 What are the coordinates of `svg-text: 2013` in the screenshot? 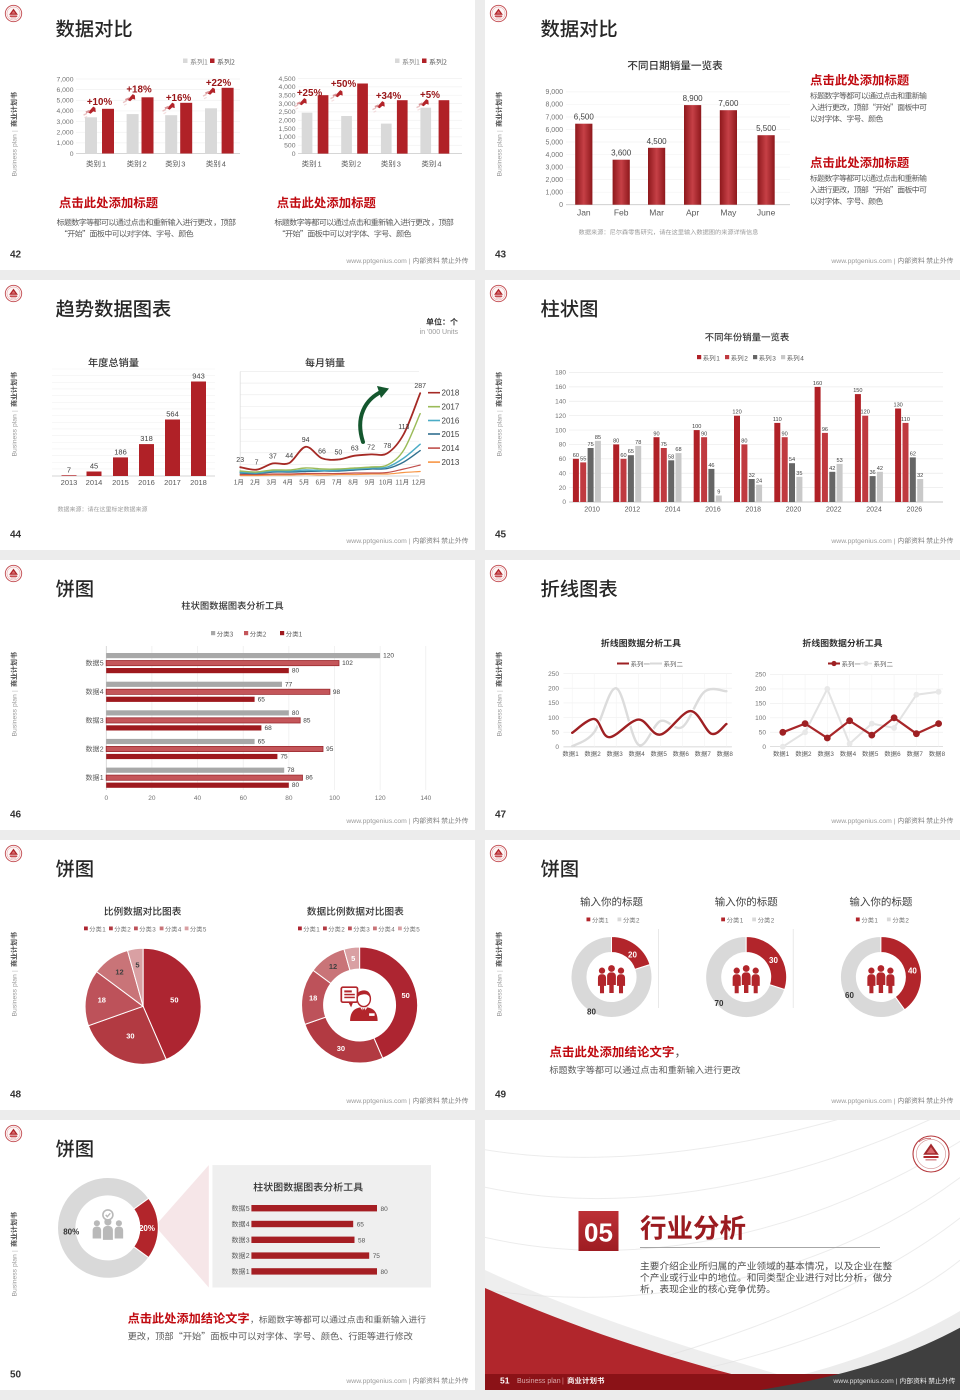 It's located at (69, 482).